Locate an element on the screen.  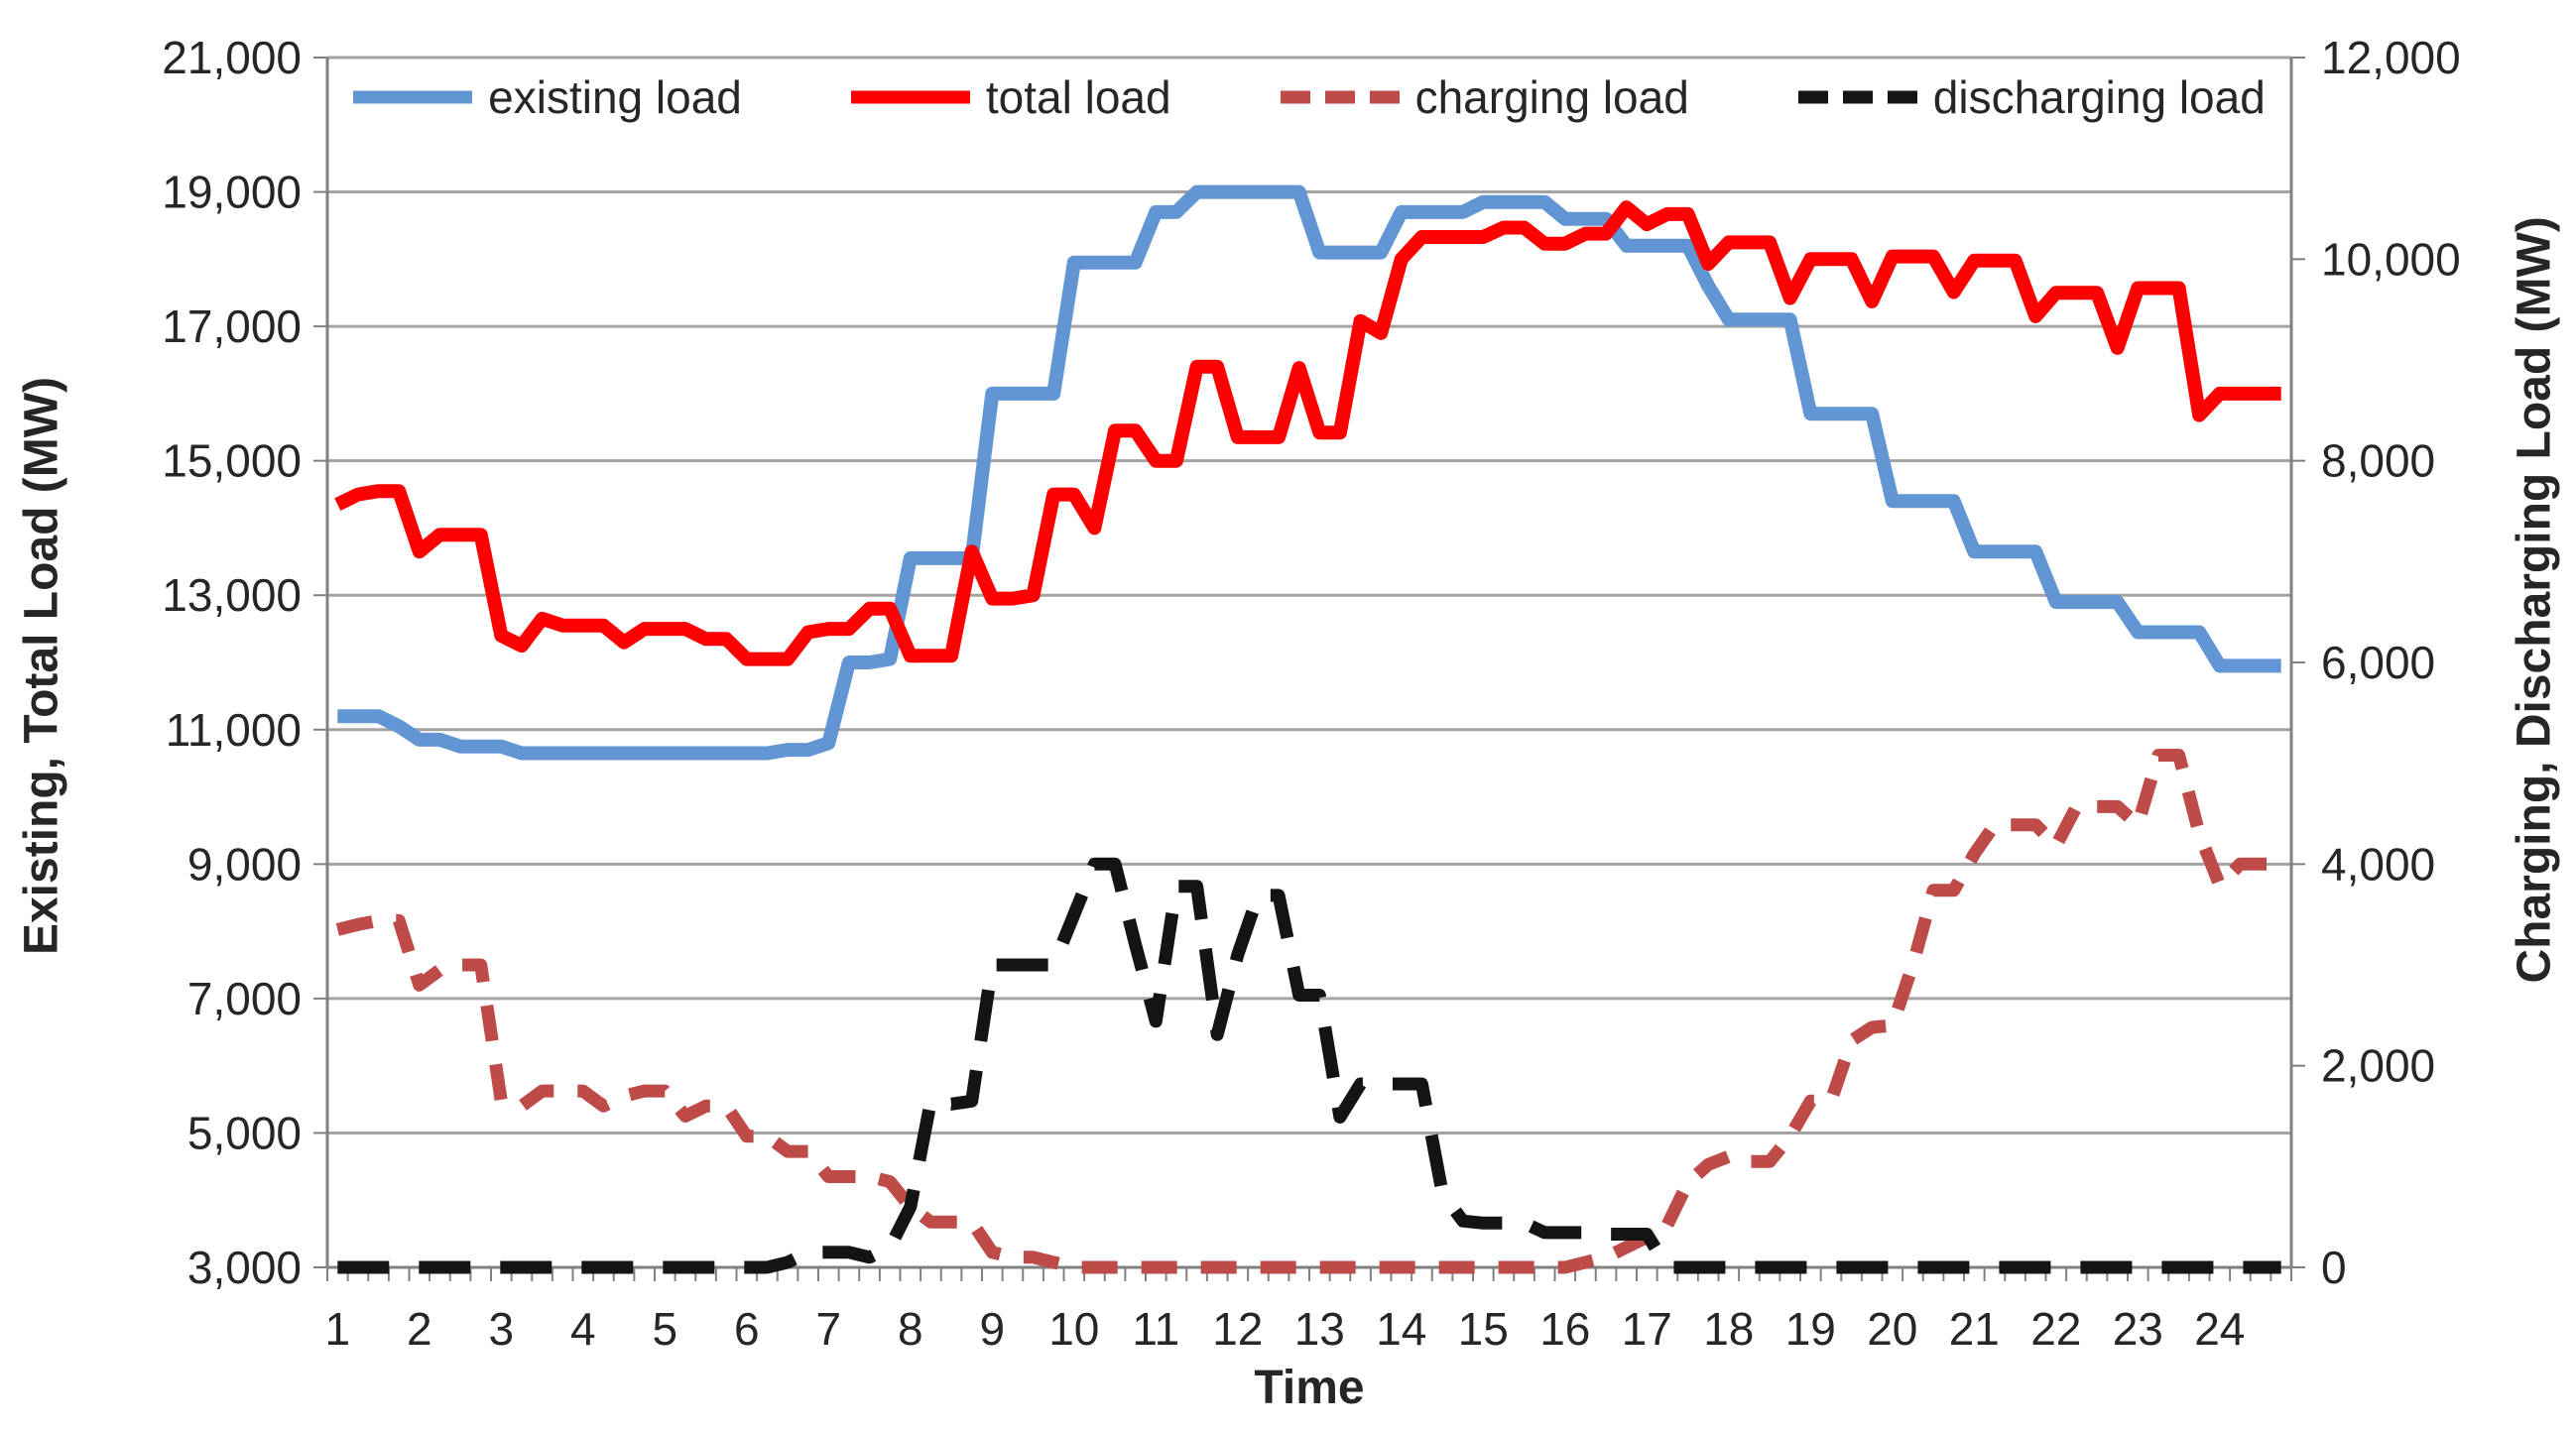
x-axis-tick-label: 16 is located at coordinates (1564, 1329).